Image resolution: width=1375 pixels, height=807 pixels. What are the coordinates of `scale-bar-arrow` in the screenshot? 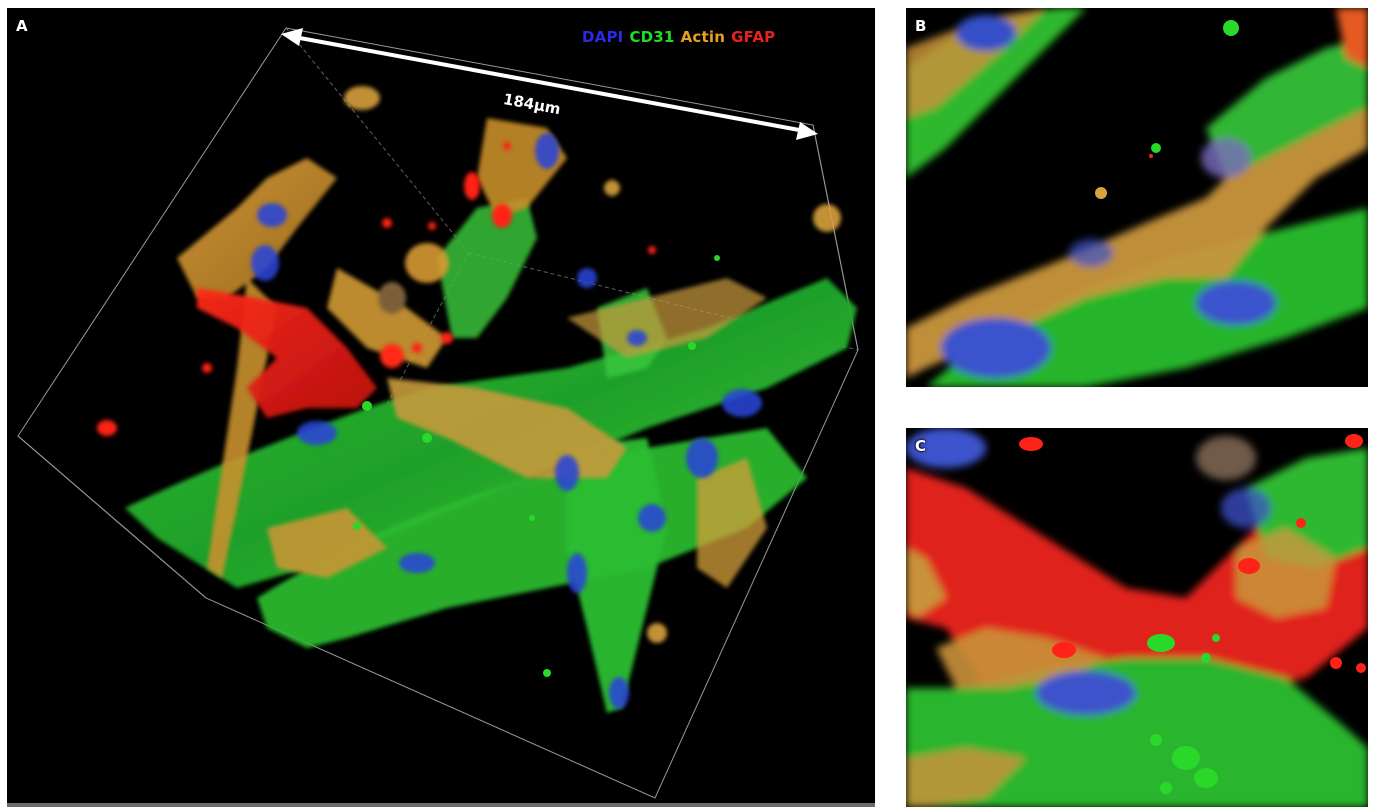 It's located at (549, 84).